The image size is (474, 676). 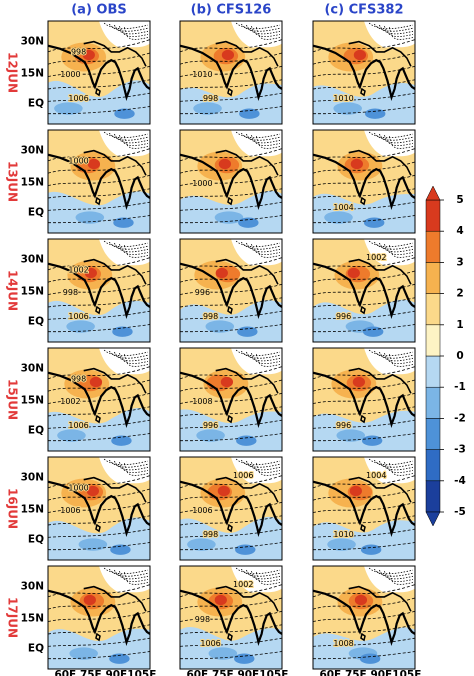 I want to click on colorbar-tick-label: -3, so click(x=460, y=450).